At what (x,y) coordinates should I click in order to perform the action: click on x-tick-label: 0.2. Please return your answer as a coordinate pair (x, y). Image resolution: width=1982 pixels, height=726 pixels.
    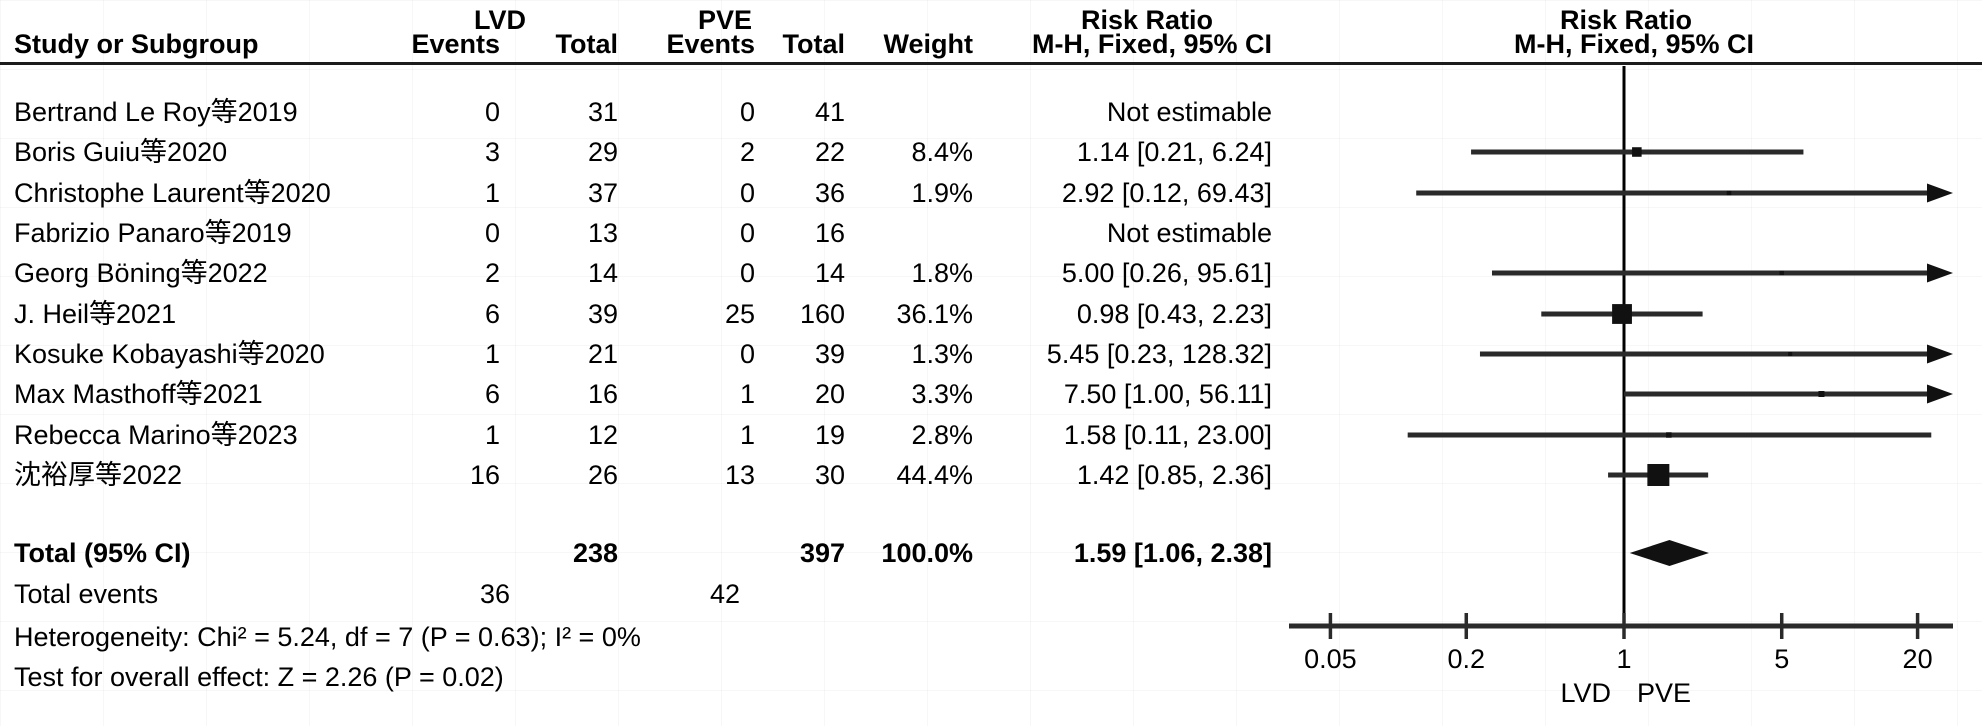
    Looking at the image, I should click on (1467, 659).